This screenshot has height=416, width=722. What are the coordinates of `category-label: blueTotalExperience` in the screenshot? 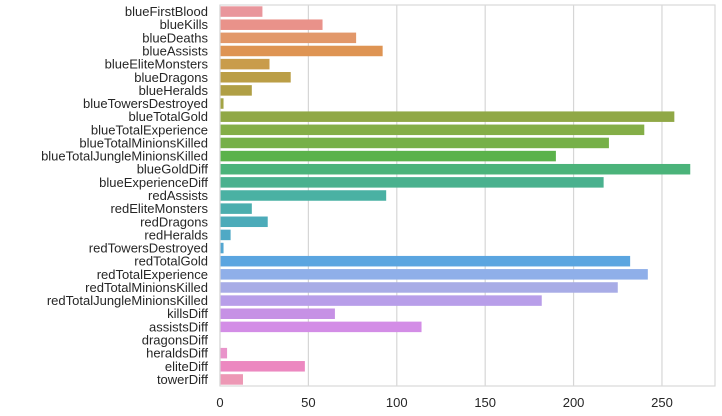 It's located at (149, 129).